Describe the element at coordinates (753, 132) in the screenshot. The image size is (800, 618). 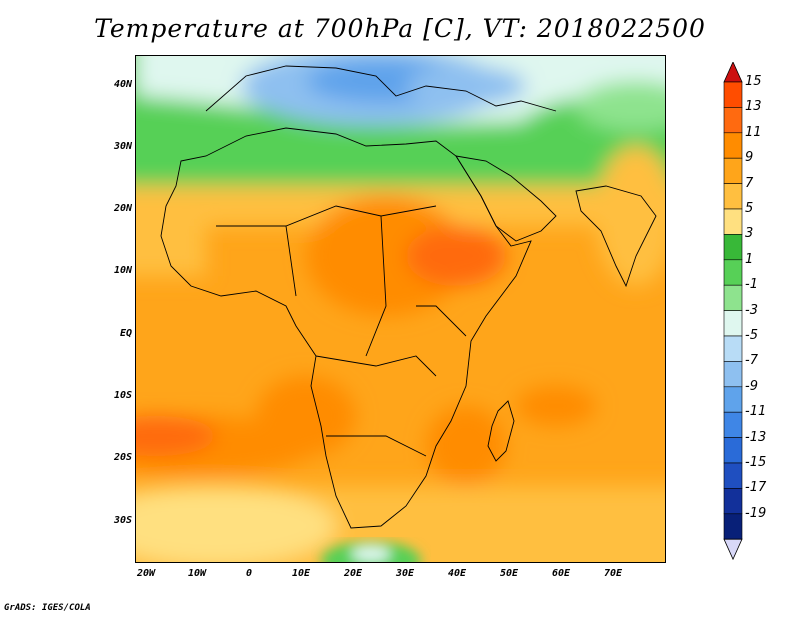
I see `colorbar-label: 11` at that location.